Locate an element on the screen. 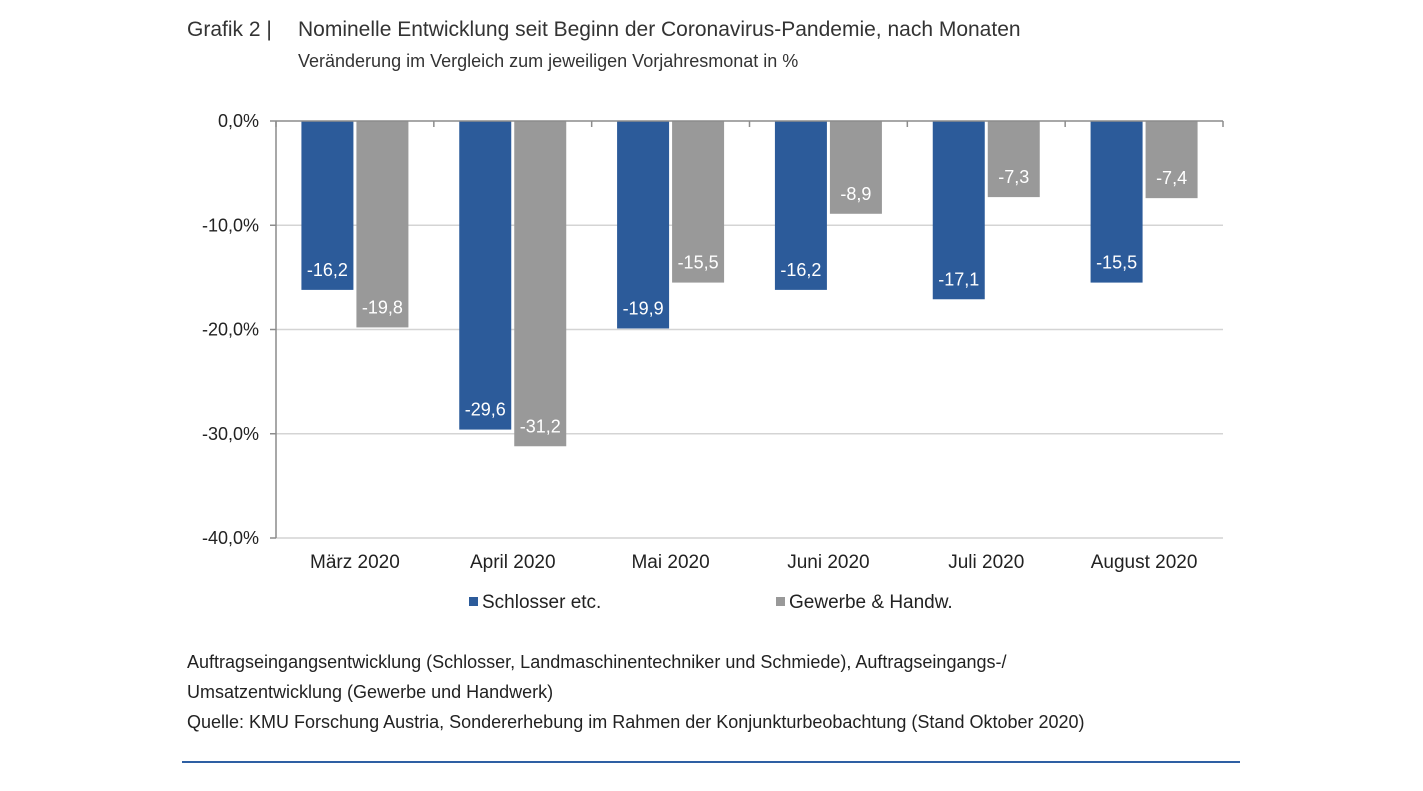 The width and height of the screenshot is (1423, 791). data-label: -7,4 is located at coordinates (1171, 178).